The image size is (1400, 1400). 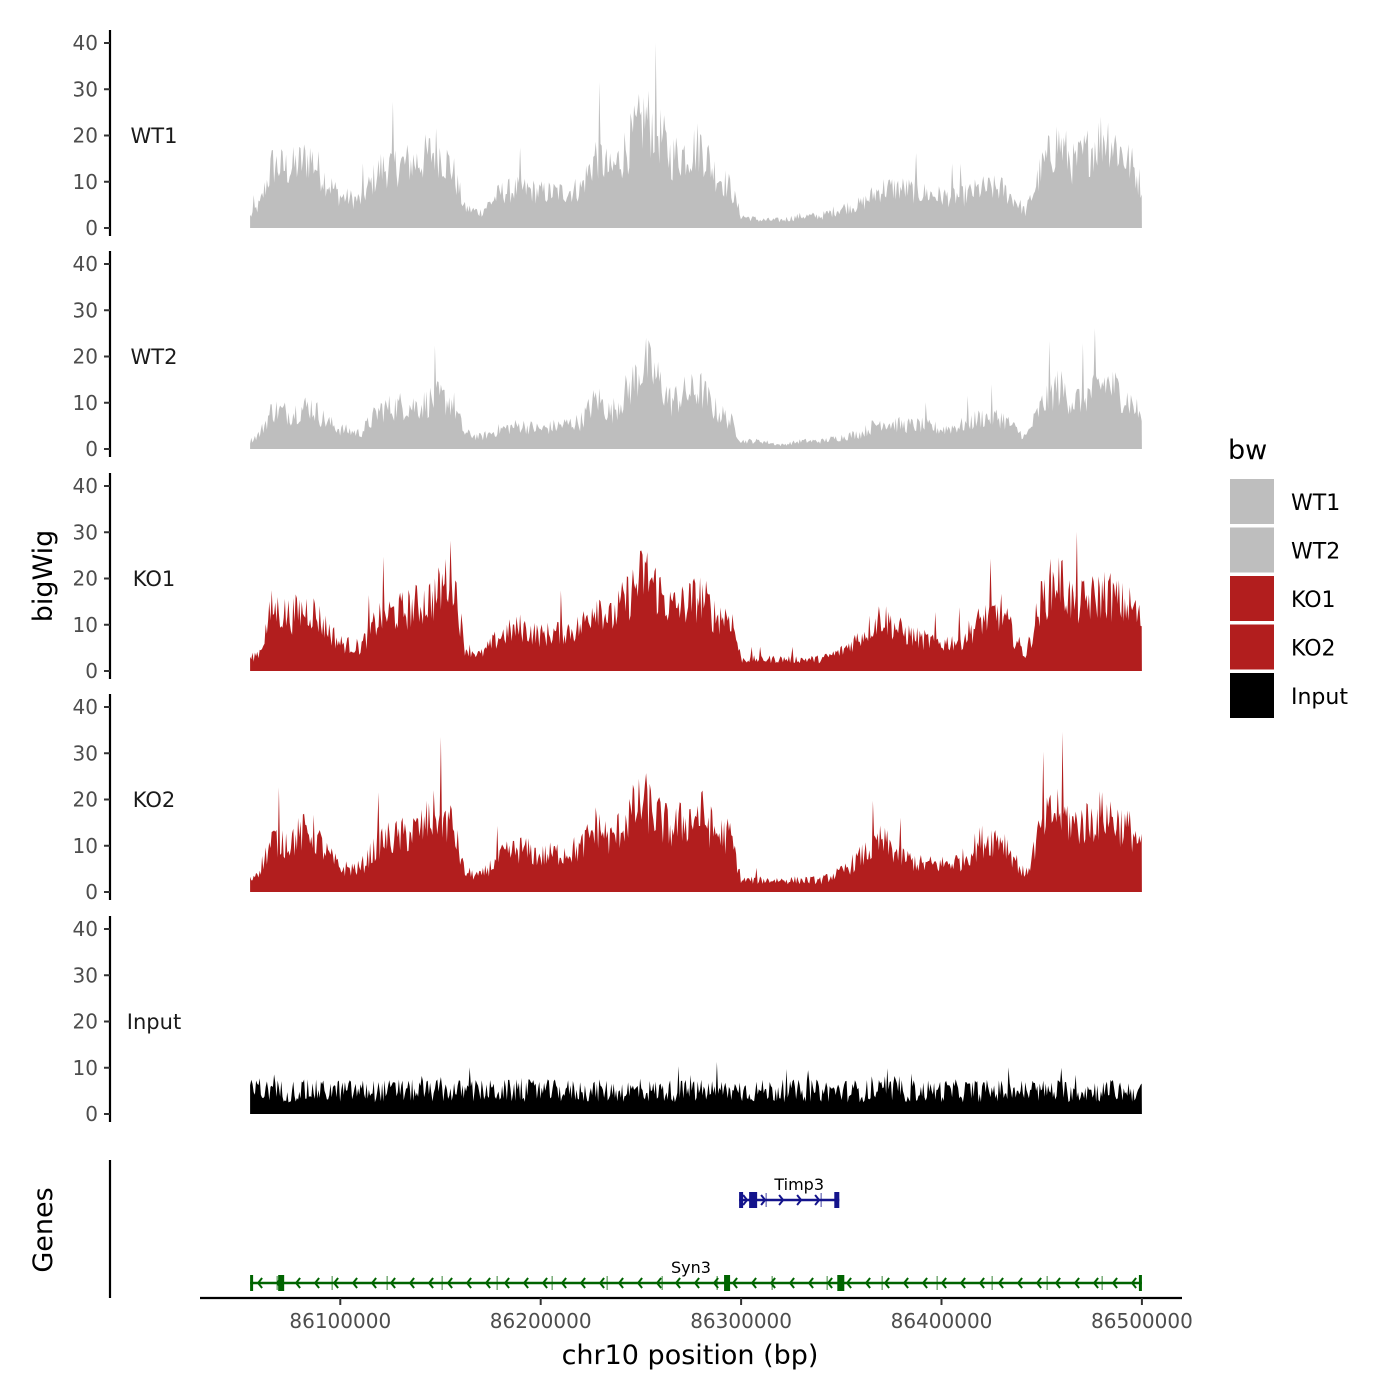 What do you see at coordinates (154, 579) in the screenshot?
I see `track-label-ko1: KO1` at bounding box center [154, 579].